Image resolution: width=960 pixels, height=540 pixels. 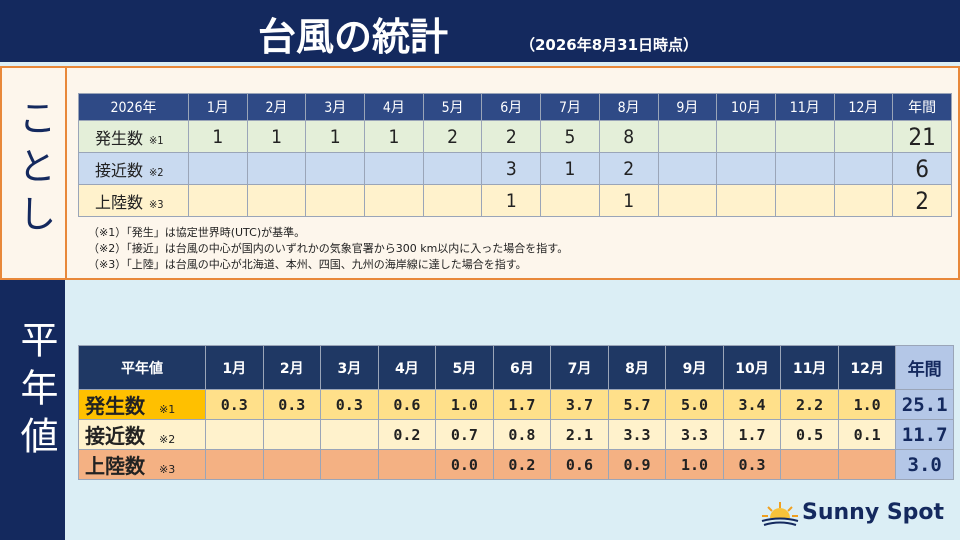 What do you see at coordinates (353, 37) in the screenshot?
I see `title: 台風の統計` at bounding box center [353, 37].